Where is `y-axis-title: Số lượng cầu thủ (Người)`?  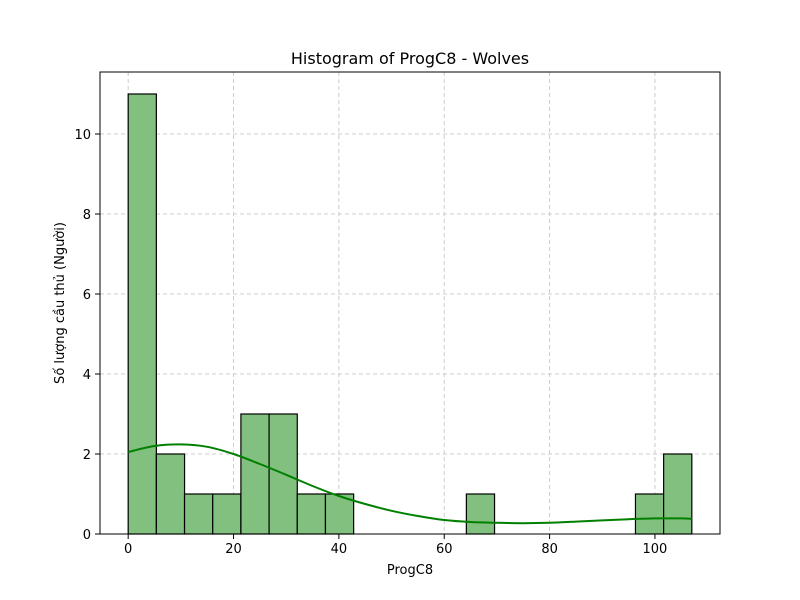 y-axis-title: Số lượng cầu thủ (Người) is located at coordinates (60, 303).